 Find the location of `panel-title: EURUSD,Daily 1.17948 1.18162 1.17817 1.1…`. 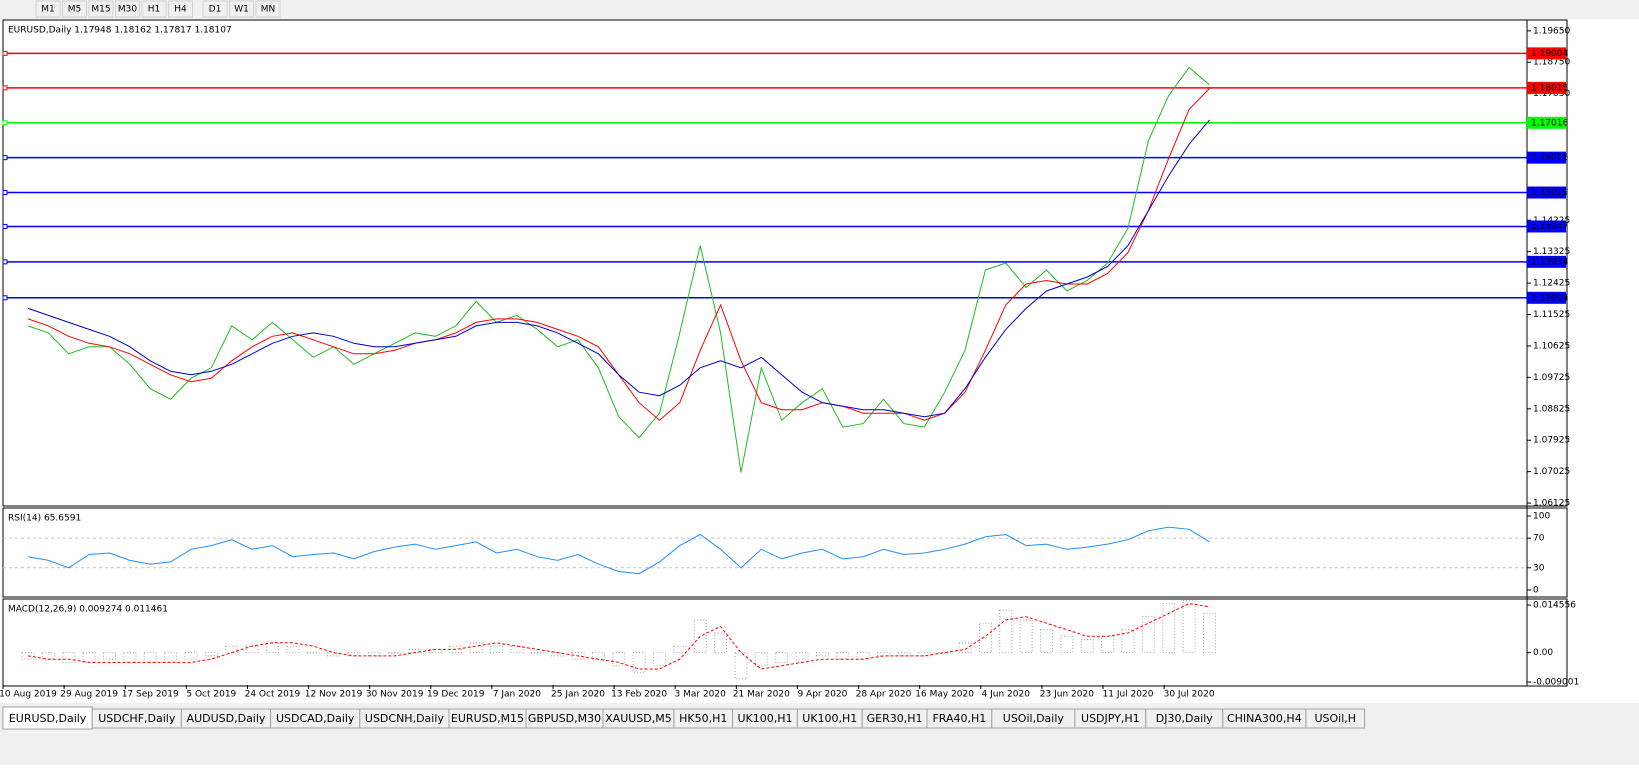

panel-title: EURUSD,Daily 1.17948 1.18162 1.17817 1.1… is located at coordinates (120, 31).